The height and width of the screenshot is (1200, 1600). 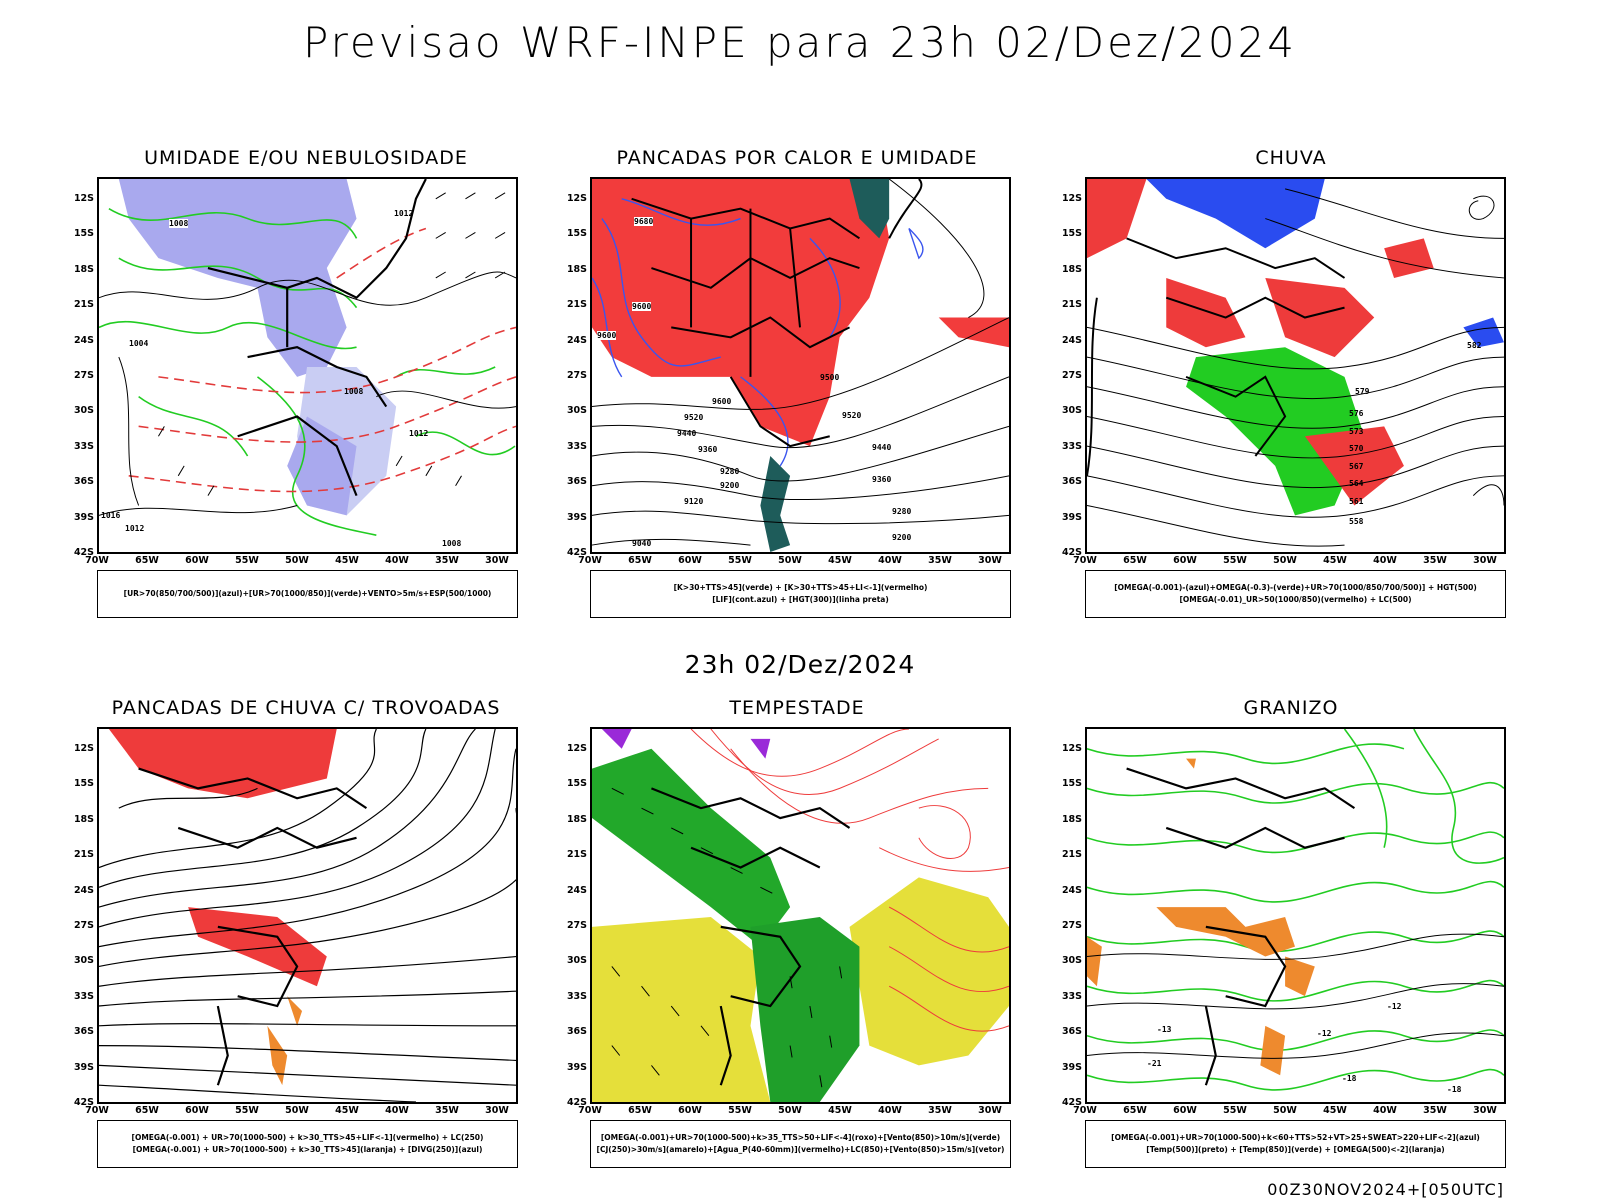 What do you see at coordinates (83, 784) in the screenshot?
I see `lat-tick-label: 15S` at bounding box center [83, 784].